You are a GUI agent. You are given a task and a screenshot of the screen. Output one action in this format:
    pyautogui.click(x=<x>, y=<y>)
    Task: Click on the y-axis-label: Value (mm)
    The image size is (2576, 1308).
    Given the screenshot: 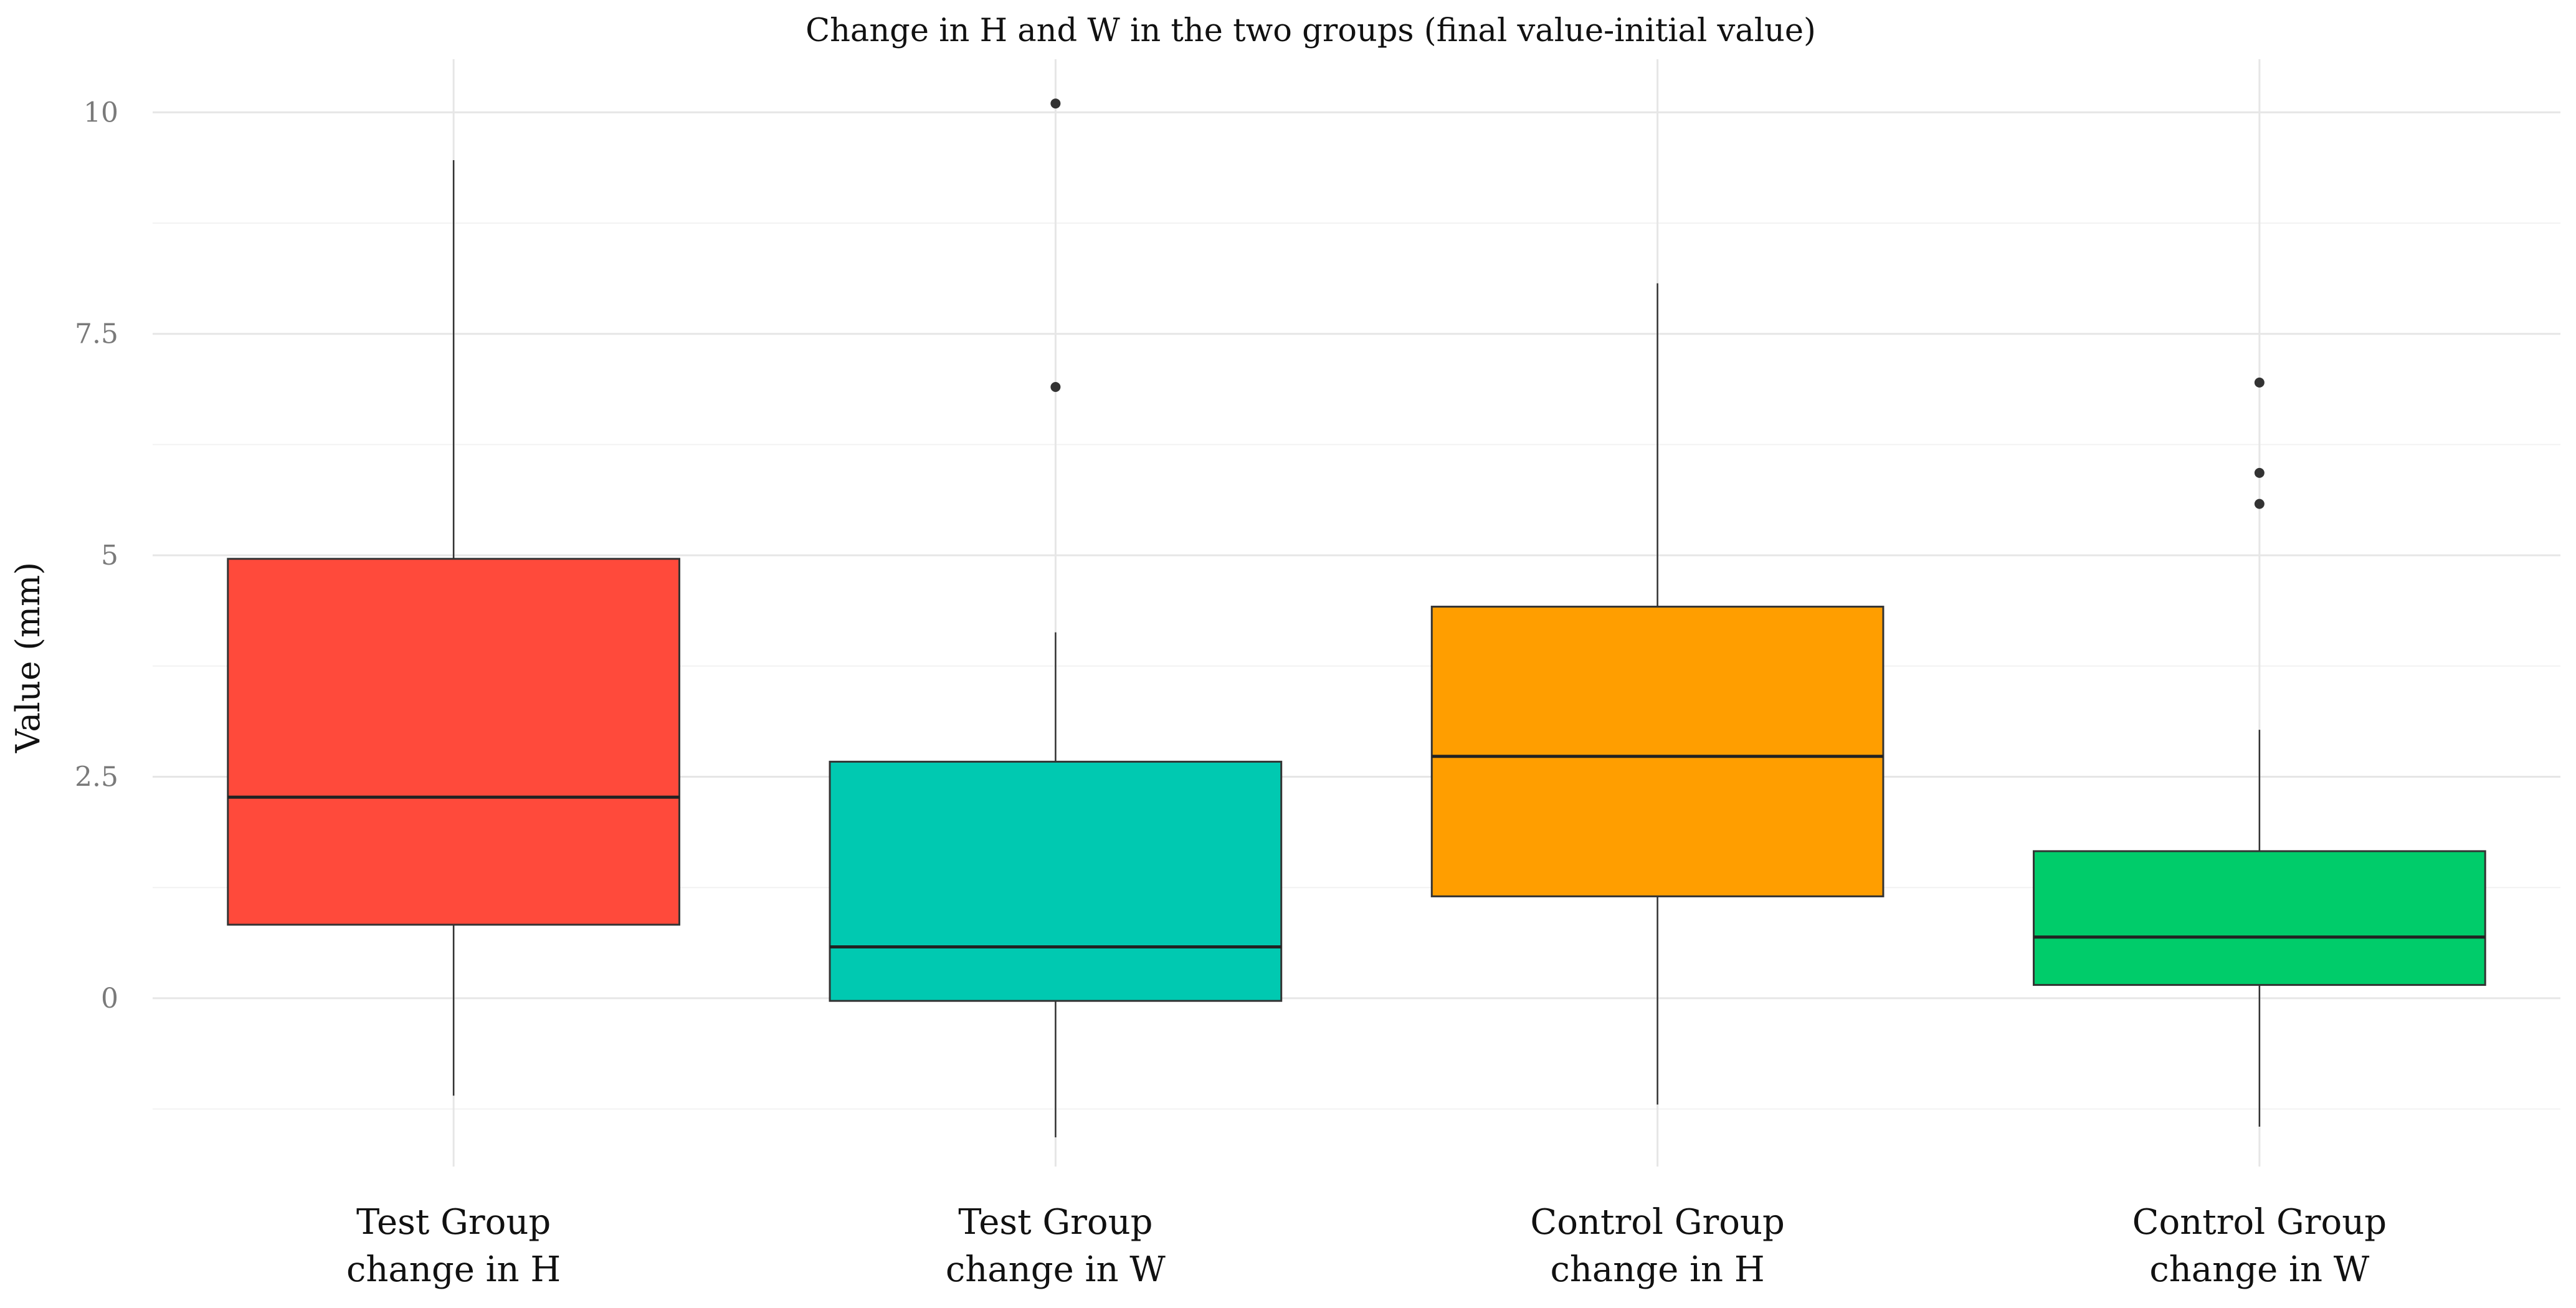 What is the action you would take?
    pyautogui.click(x=28, y=657)
    